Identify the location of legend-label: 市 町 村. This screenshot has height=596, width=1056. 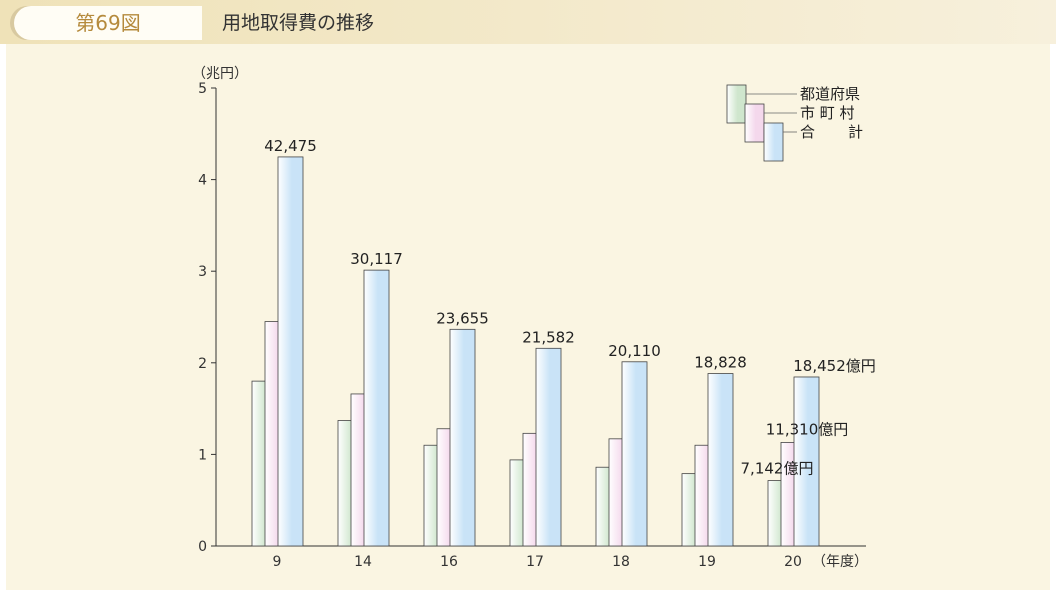
(827, 113).